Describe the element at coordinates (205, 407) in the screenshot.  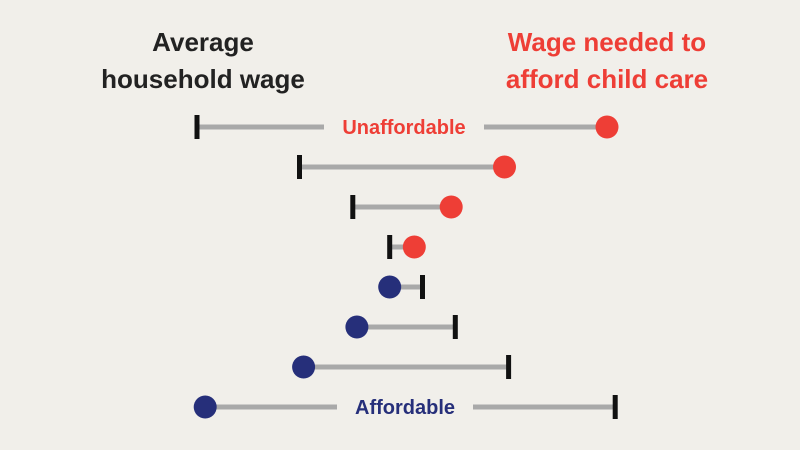
I see `row-8-needed-wage-dot` at that location.